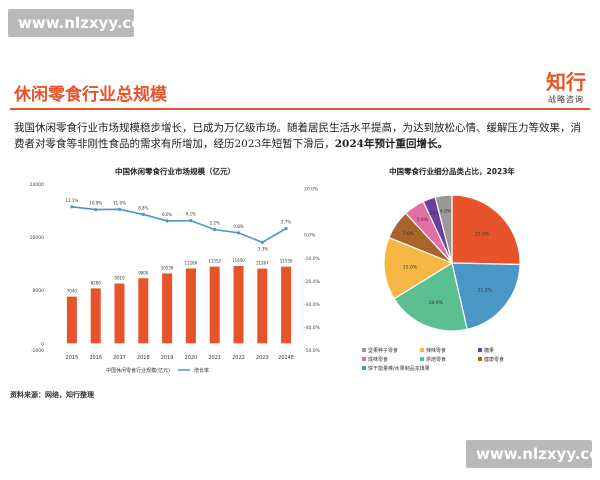 This screenshot has height=480, width=600. What do you see at coordinates (238, 358) in the screenshot?
I see `x-tick-label: 2022` at bounding box center [238, 358].